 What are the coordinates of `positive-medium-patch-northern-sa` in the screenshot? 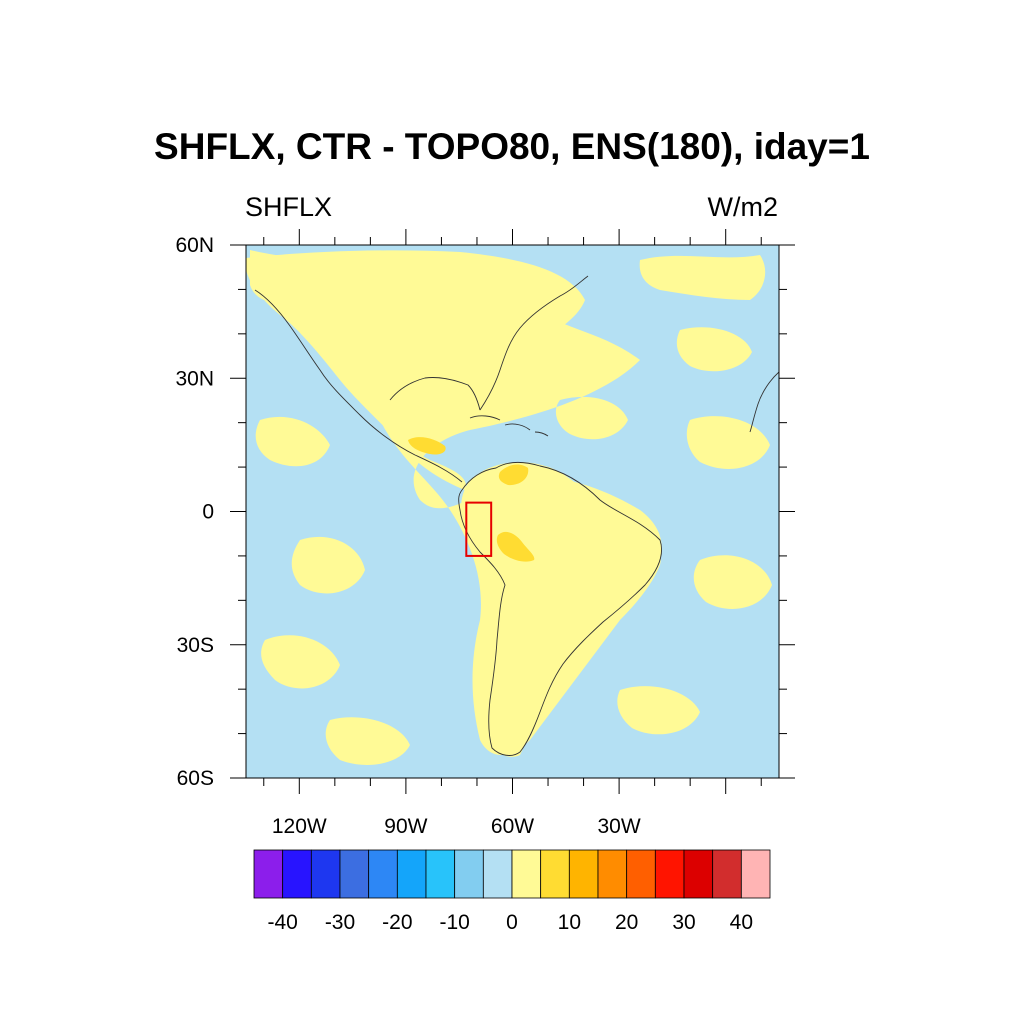 It's located at (513, 475).